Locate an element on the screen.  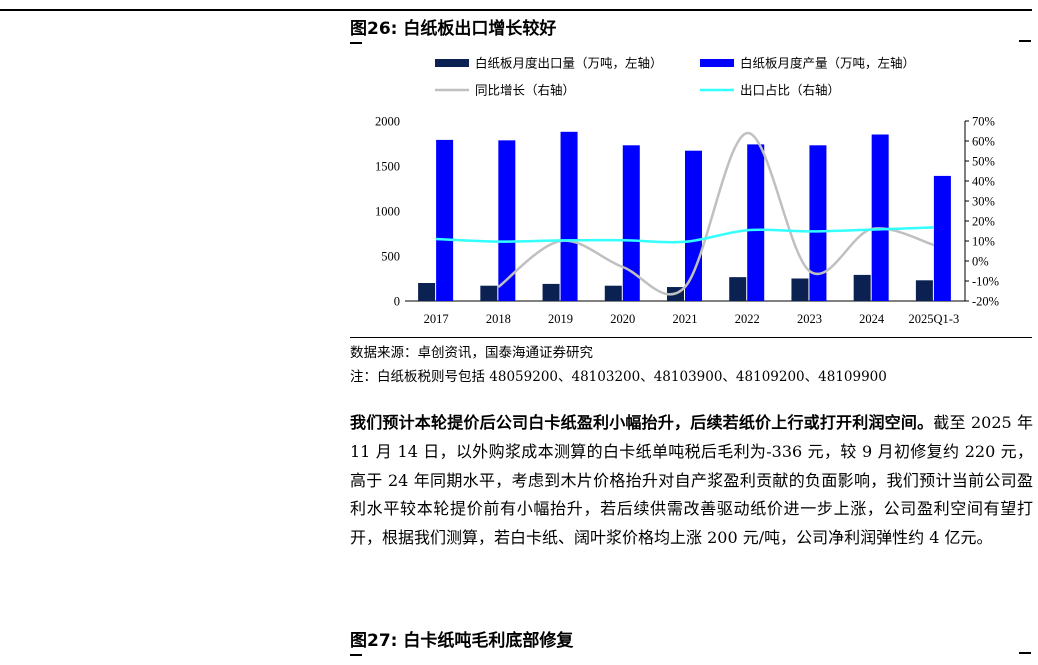
right-axis: -20% -10% 0% 10% 20% 30% 40% 50% 60% 70% is located at coordinates (981, 212).